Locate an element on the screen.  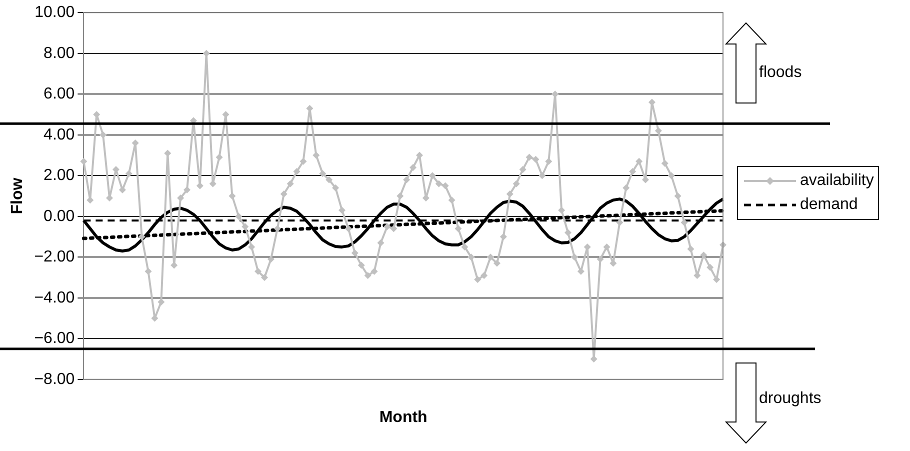
x-axis-title: Month is located at coordinates (403, 417).